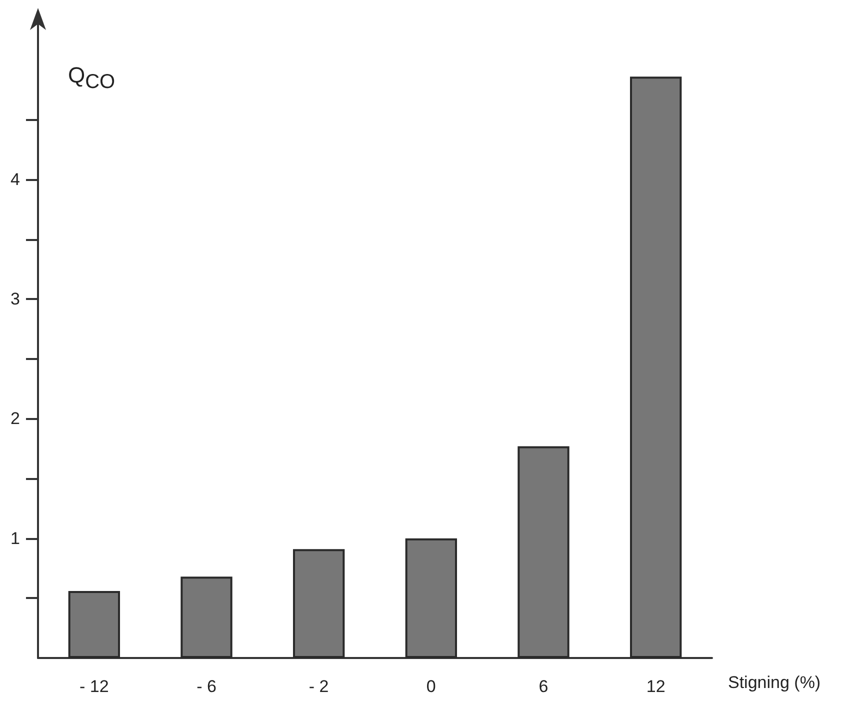 This screenshot has height=709, width=866. Describe the element at coordinates (543, 686) in the screenshot. I see `x-tick-label: 6` at that location.